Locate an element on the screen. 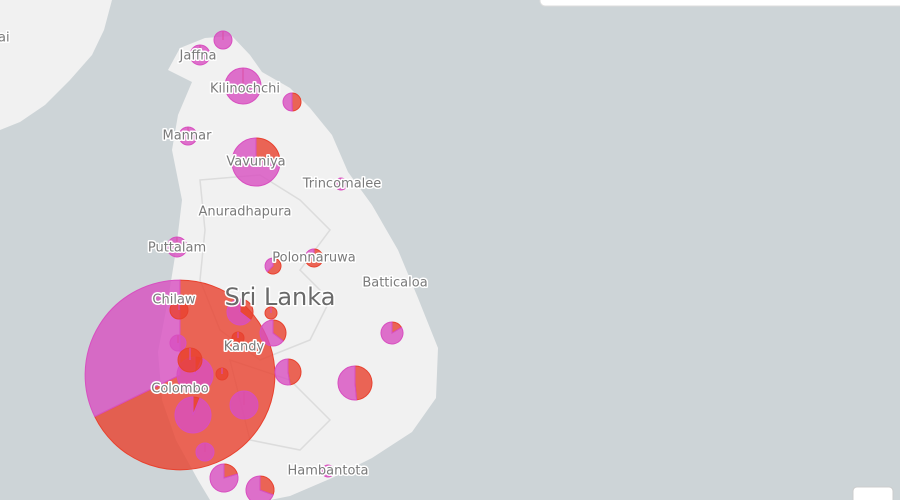 This screenshot has height=500, width=900. place-label: Trincomalee is located at coordinates (342, 184).